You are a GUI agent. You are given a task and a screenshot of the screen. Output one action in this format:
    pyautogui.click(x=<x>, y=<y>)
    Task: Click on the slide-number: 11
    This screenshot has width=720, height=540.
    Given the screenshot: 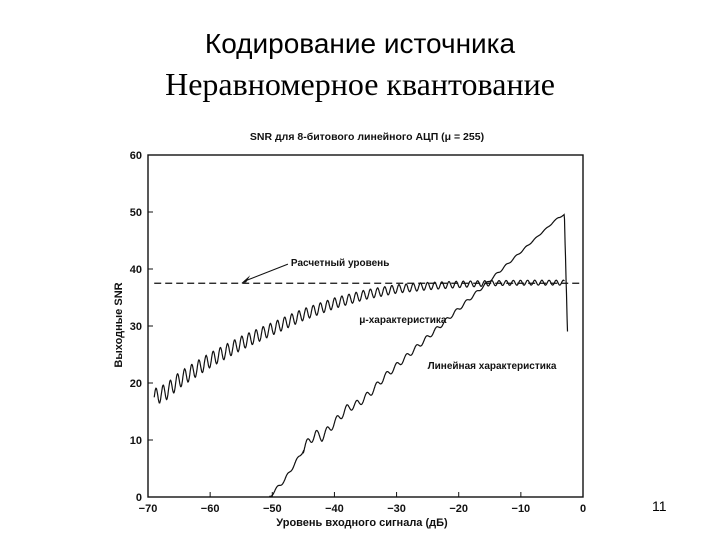 What is the action you would take?
    pyautogui.click(x=659, y=506)
    